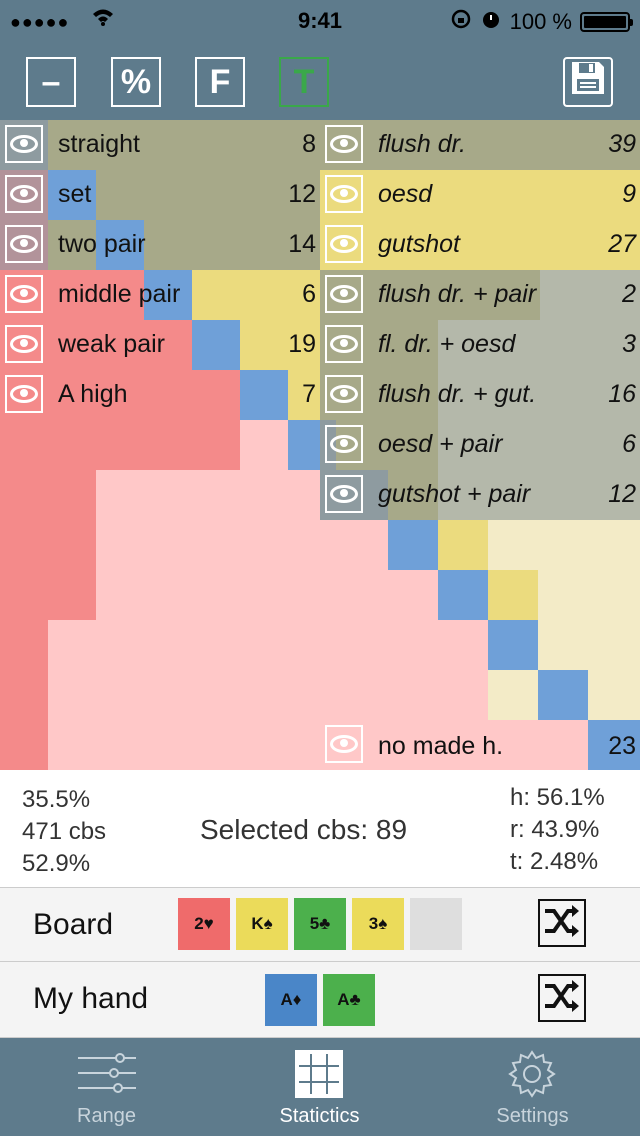  Describe the element at coordinates (419, 244) in the screenshot. I see `draw-label: gutshot` at that location.